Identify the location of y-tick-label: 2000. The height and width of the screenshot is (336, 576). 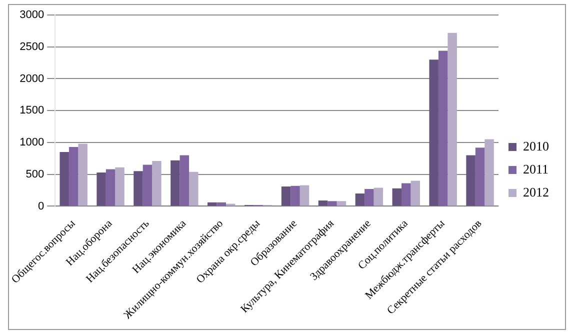
(32, 78).